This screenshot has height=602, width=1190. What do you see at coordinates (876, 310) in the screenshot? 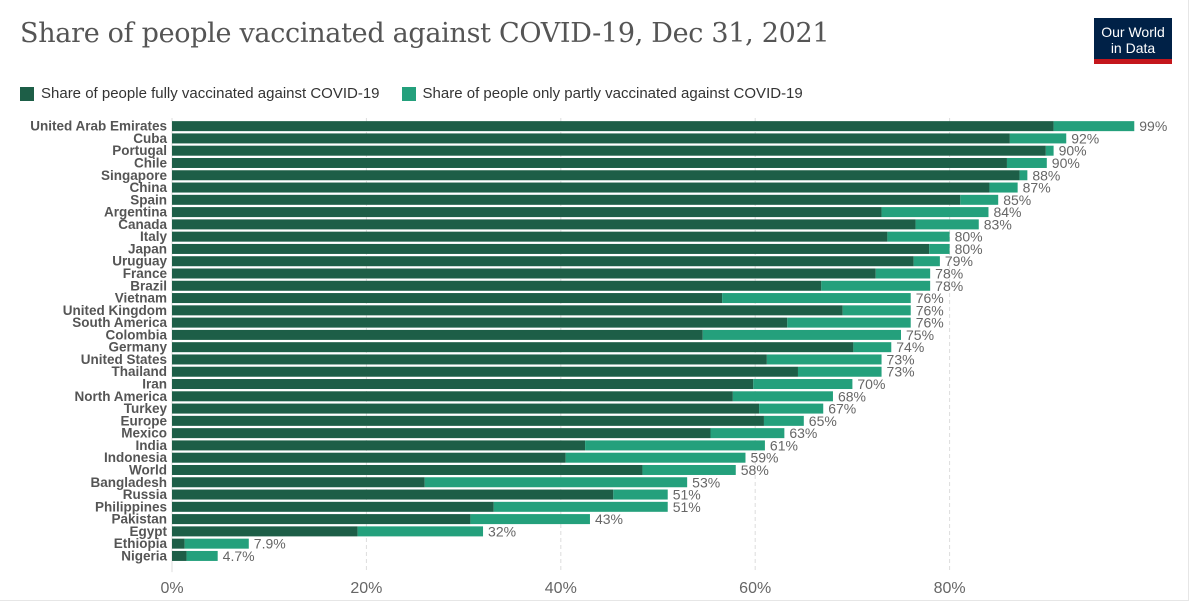
I see `bar-partly-united-kingdom` at bounding box center [876, 310].